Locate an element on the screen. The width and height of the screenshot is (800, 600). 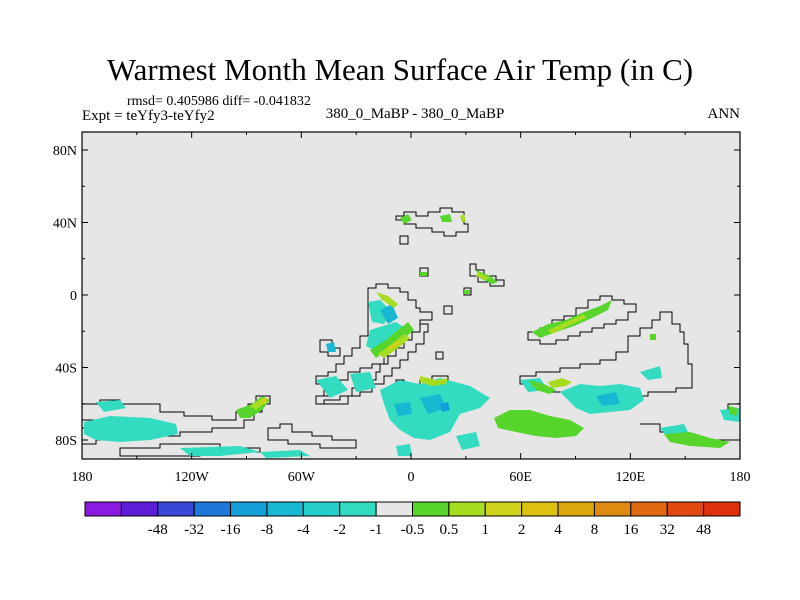
colorbar-label: -16 is located at coordinates (231, 530).